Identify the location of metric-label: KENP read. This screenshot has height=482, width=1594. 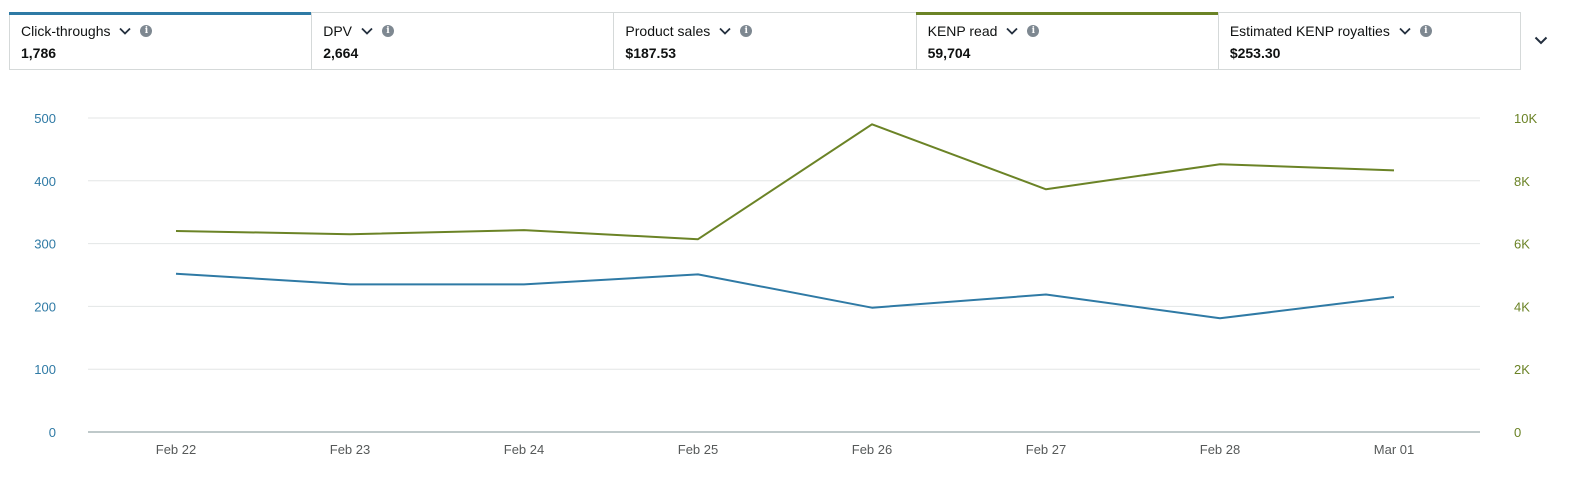
(962, 31).